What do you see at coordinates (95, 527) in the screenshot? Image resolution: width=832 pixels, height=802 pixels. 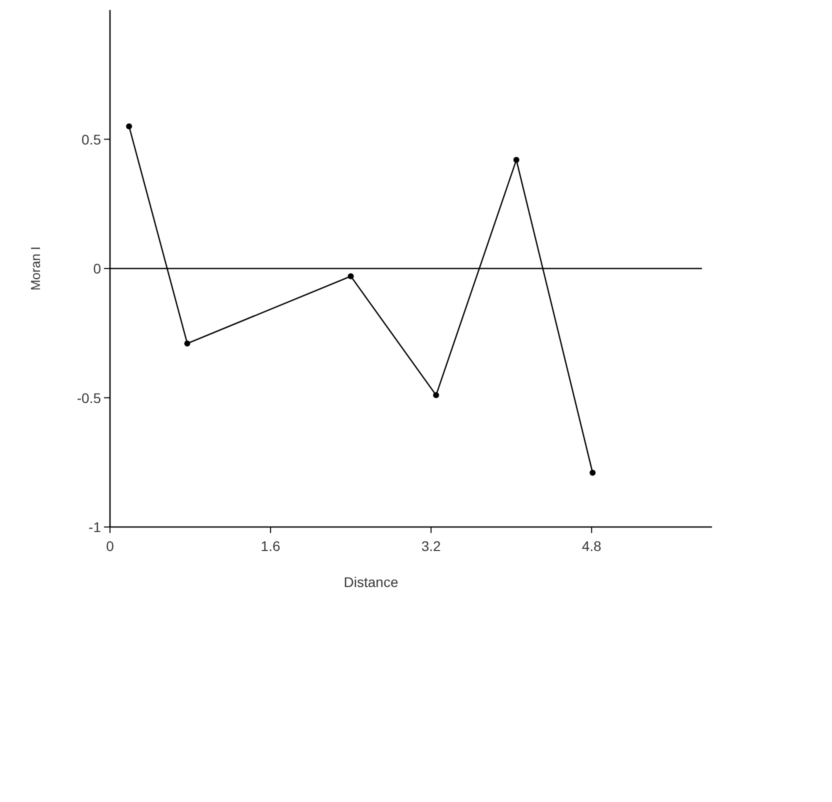 I see `y-tick-label: -1` at bounding box center [95, 527].